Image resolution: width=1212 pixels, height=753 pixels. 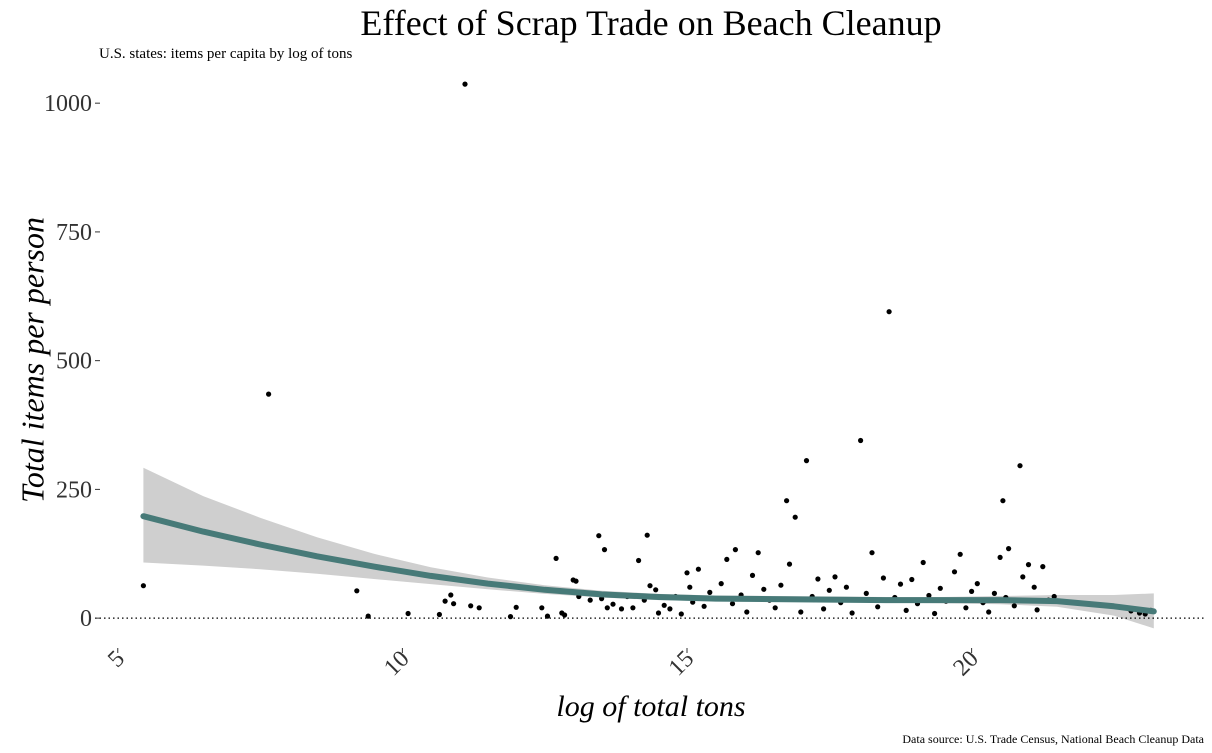 What do you see at coordinates (648, 564) in the screenshot?
I see `smooth-trend-line` at bounding box center [648, 564].